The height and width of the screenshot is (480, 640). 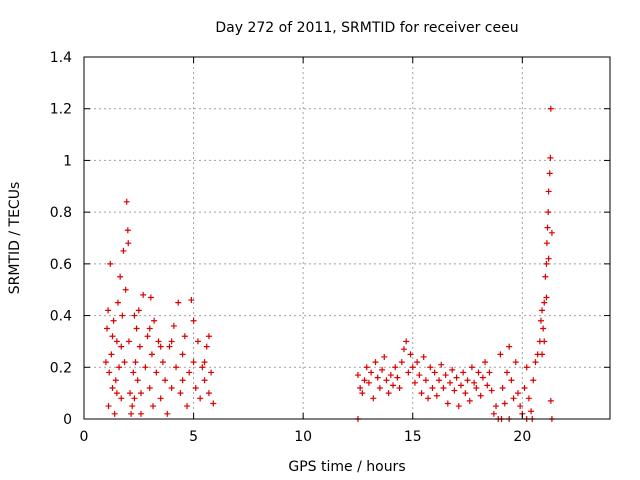 What do you see at coordinates (346, 467) in the screenshot?
I see `x-axis-label: GPS time / hours` at bounding box center [346, 467].